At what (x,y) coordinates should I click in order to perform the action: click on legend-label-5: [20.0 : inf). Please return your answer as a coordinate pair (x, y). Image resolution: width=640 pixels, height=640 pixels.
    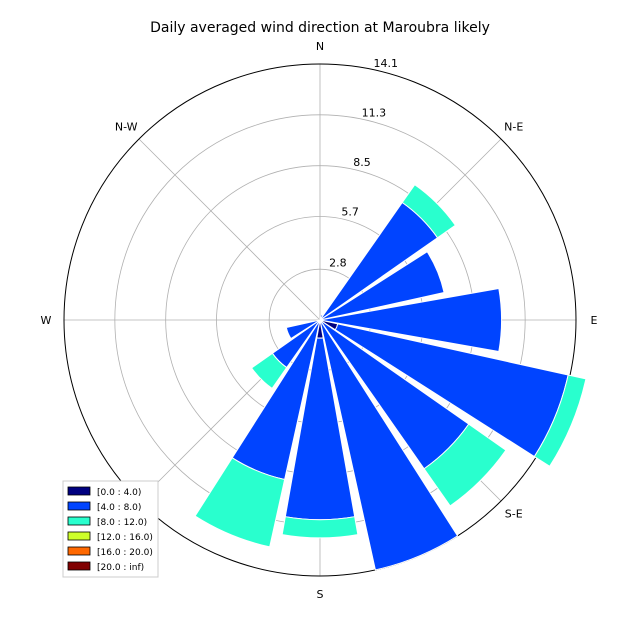
    Looking at the image, I should click on (120, 568).